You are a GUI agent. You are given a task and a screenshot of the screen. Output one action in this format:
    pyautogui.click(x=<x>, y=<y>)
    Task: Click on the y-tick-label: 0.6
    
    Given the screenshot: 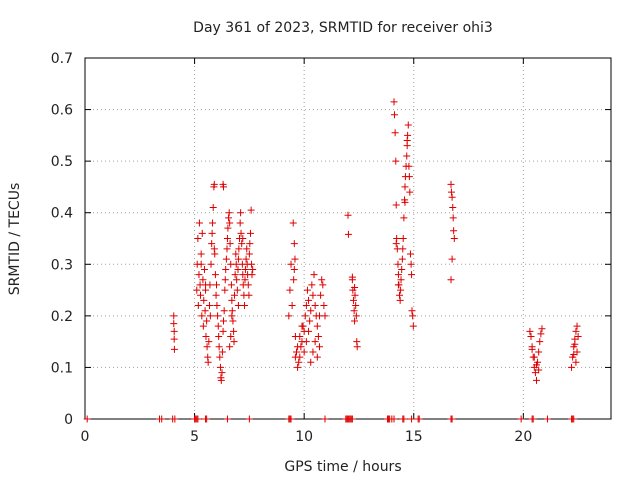 What is the action you would take?
    pyautogui.click(x=62, y=111)
    